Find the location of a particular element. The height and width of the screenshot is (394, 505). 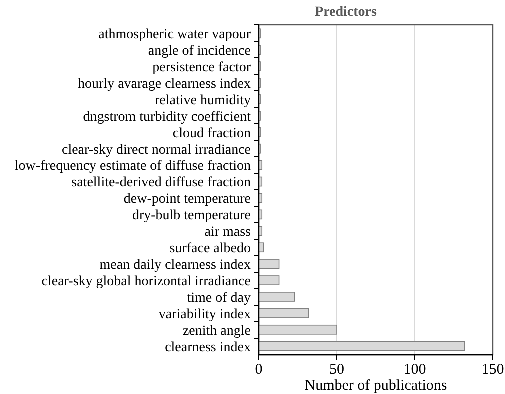

x-tick-label: 100 is located at coordinates (415, 370).